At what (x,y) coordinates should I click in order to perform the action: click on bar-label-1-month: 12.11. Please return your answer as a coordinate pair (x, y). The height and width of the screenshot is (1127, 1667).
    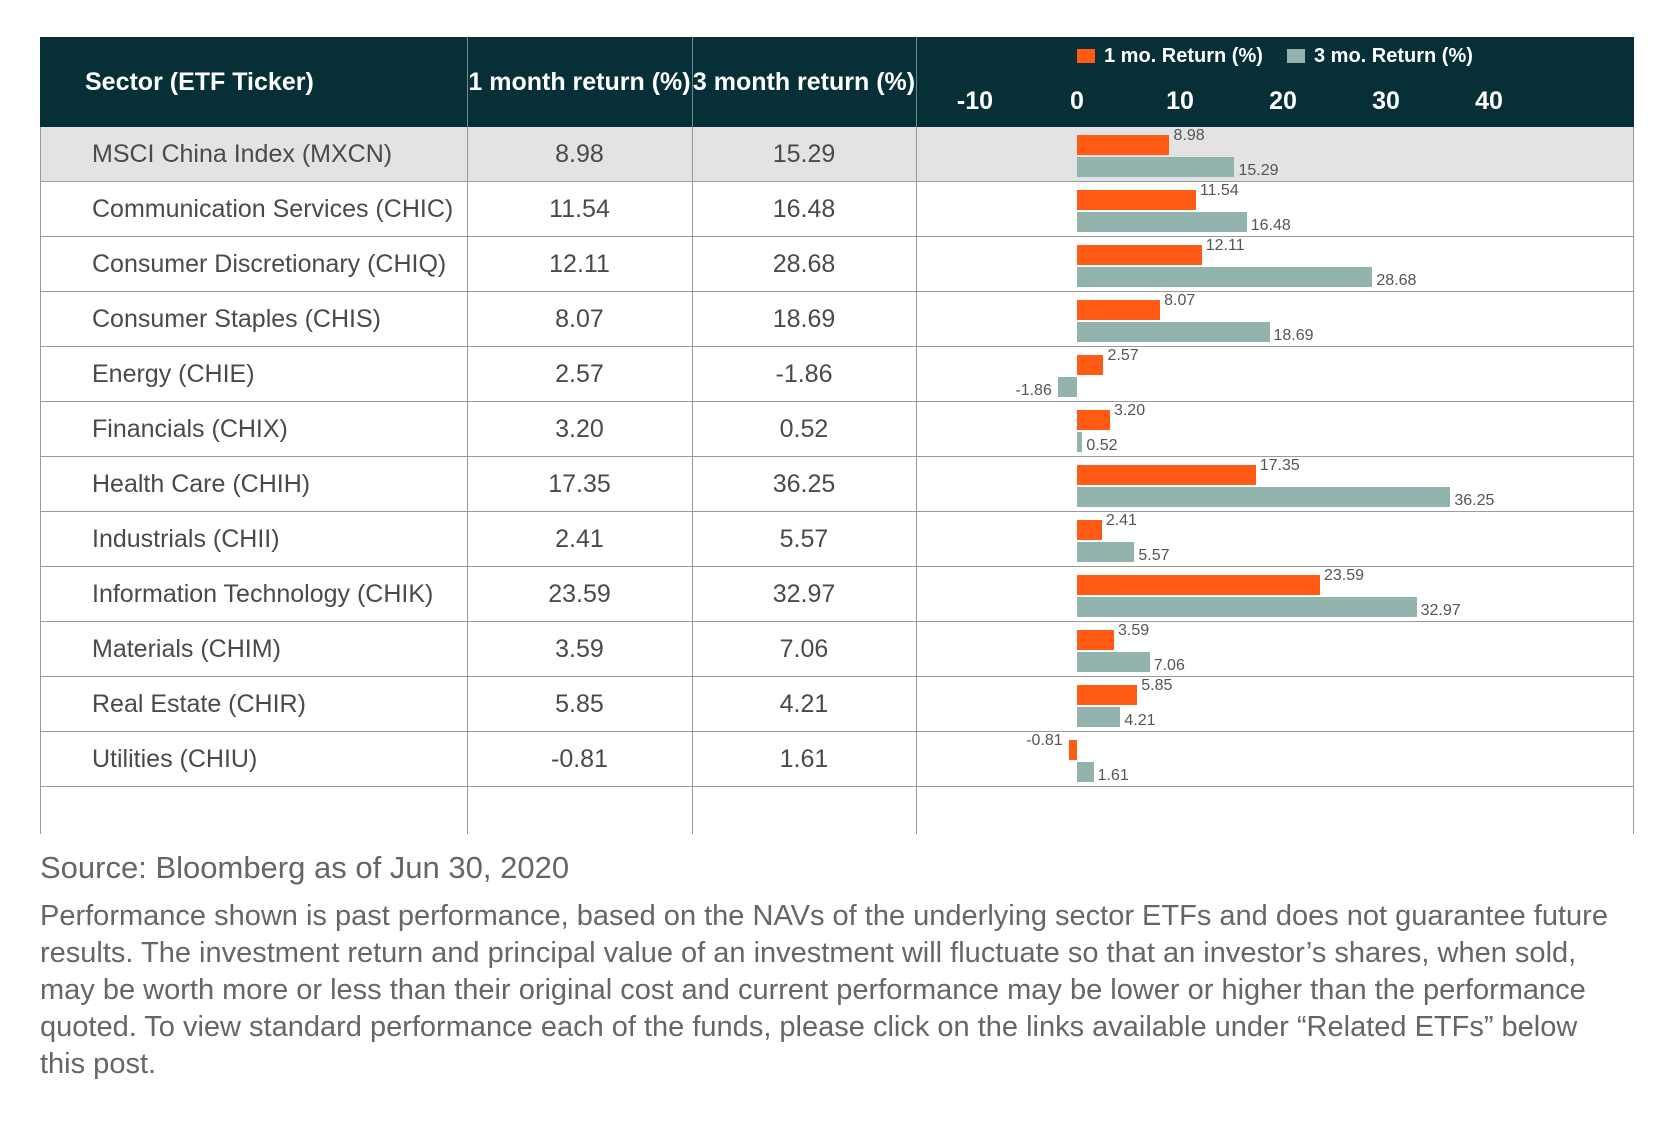
    Looking at the image, I should click on (1225, 245).